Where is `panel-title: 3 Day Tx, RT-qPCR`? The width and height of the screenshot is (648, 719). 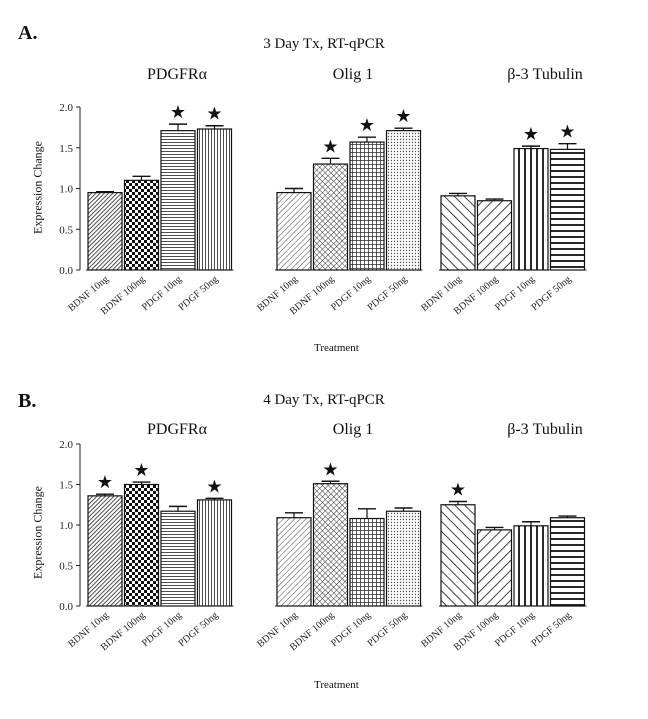
panel-title: 3 Day Tx, RT-qPCR is located at coordinates (324, 44).